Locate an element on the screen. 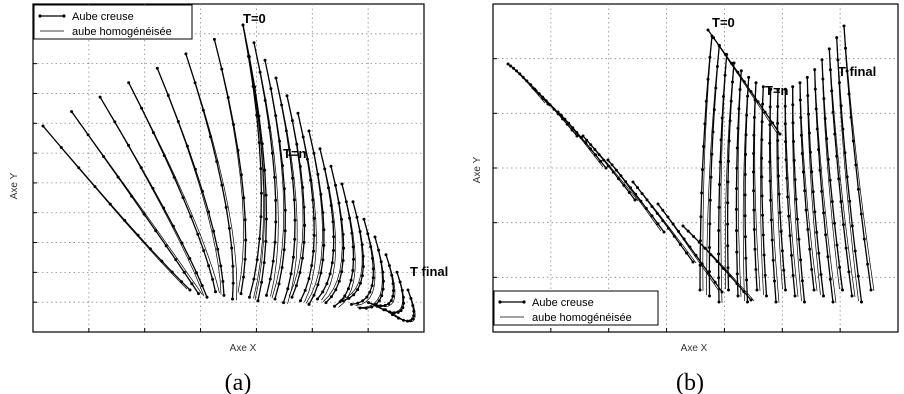  panel-b-y-axis-label: Axe Y is located at coordinates (477, 169).